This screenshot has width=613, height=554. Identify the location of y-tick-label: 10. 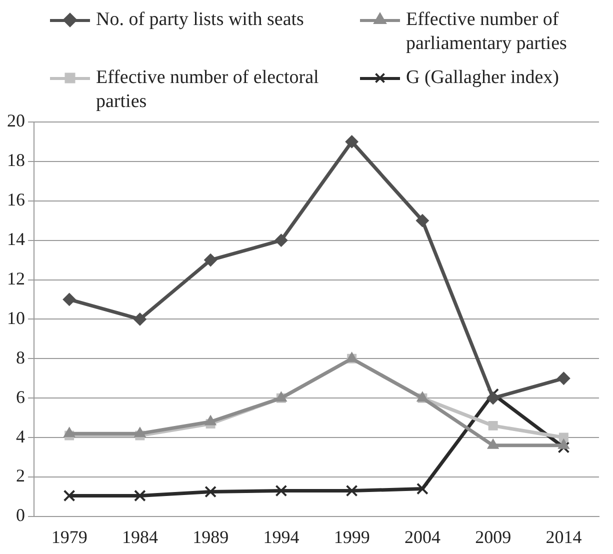
(16, 318).